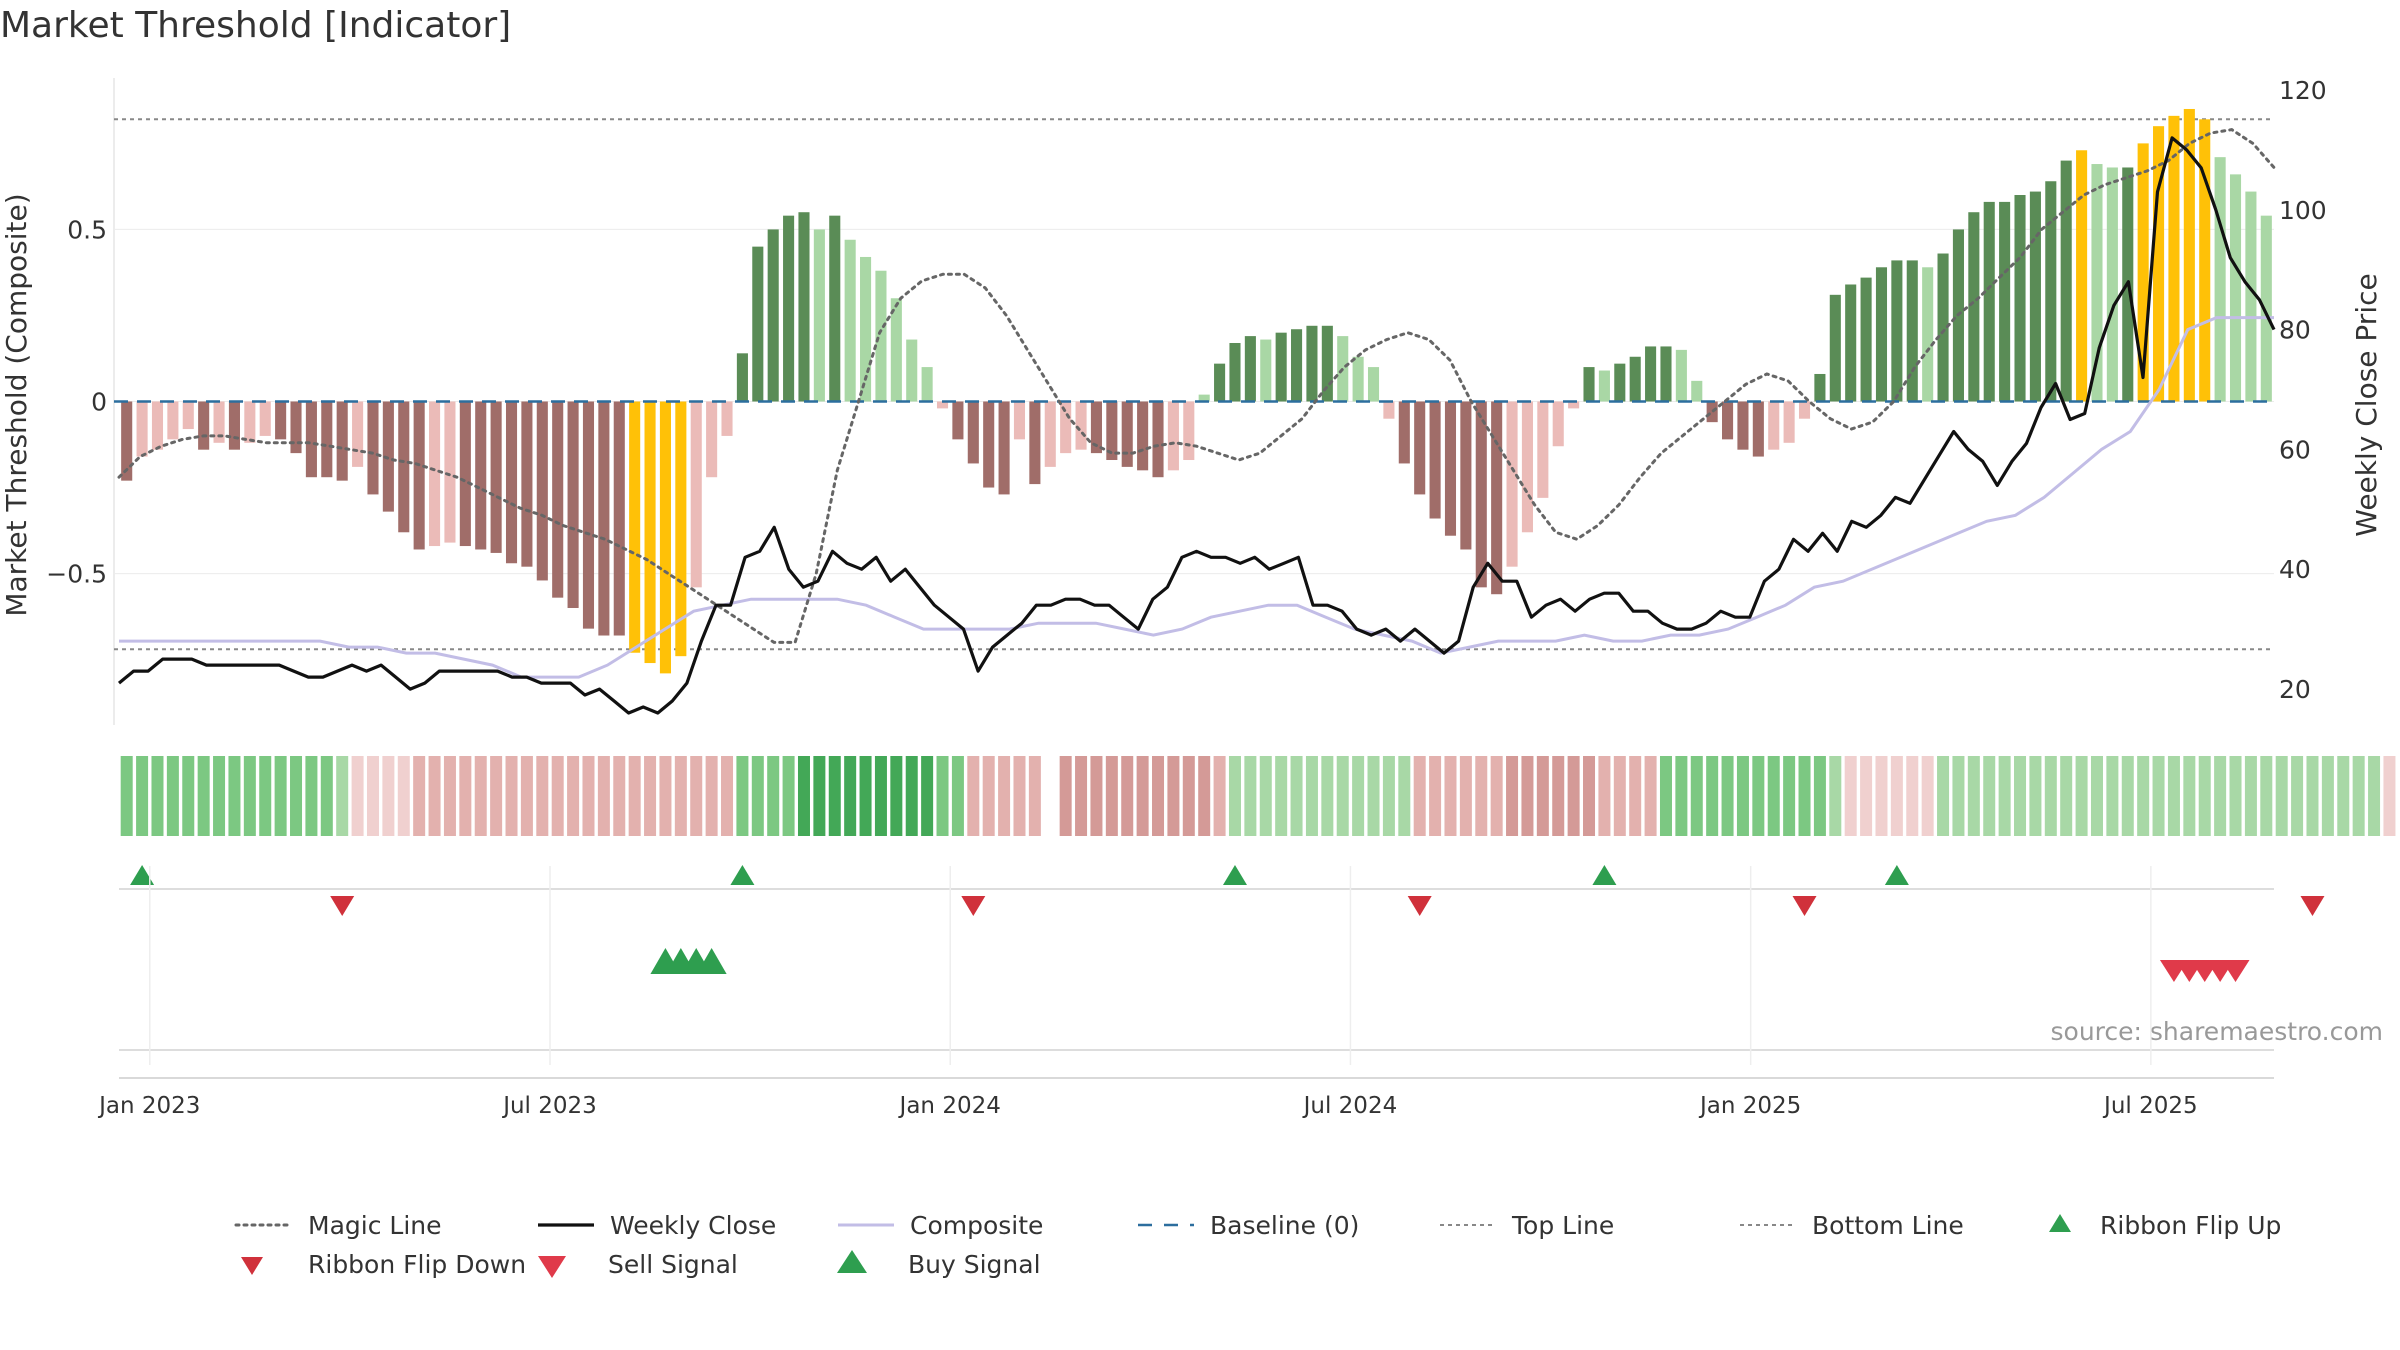  Describe the element at coordinates (976, 1225) in the screenshot. I see `legend-label: Composite` at that location.